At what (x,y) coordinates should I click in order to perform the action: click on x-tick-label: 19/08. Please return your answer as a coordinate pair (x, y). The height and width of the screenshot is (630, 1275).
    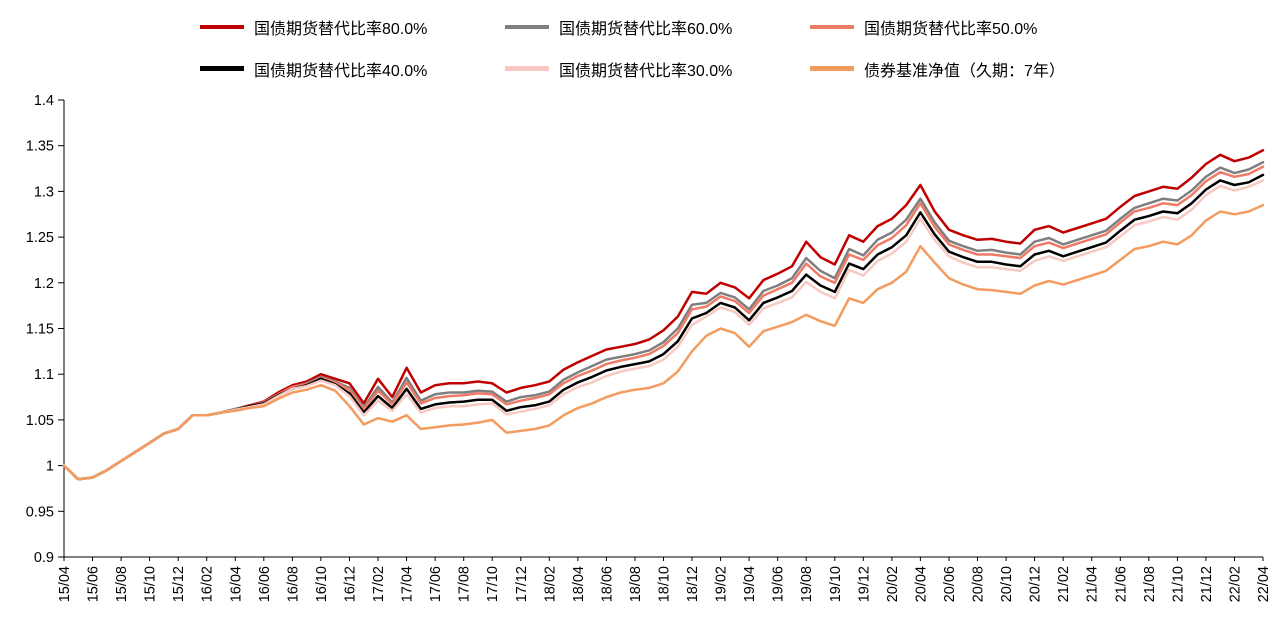
    Looking at the image, I should click on (807, 584).